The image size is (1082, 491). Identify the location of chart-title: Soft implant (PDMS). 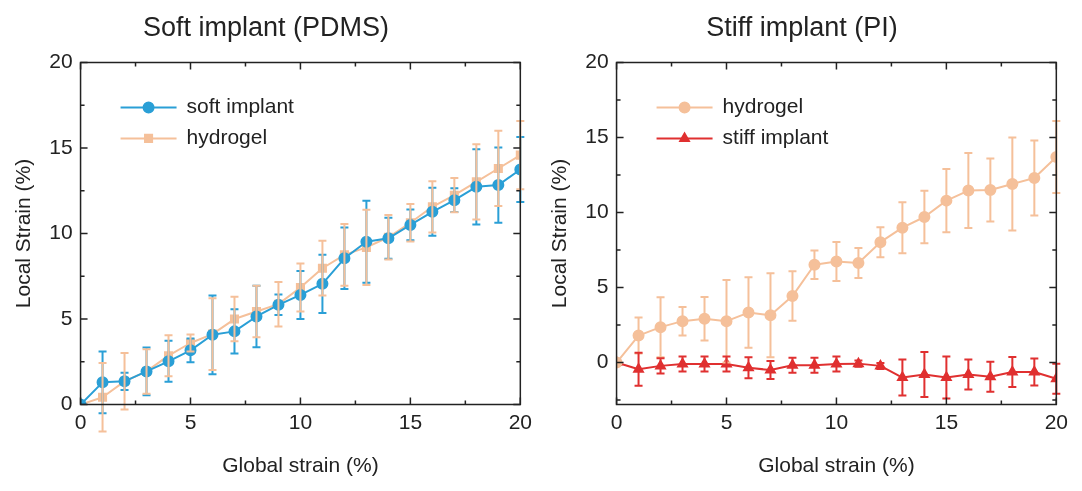
(266, 26).